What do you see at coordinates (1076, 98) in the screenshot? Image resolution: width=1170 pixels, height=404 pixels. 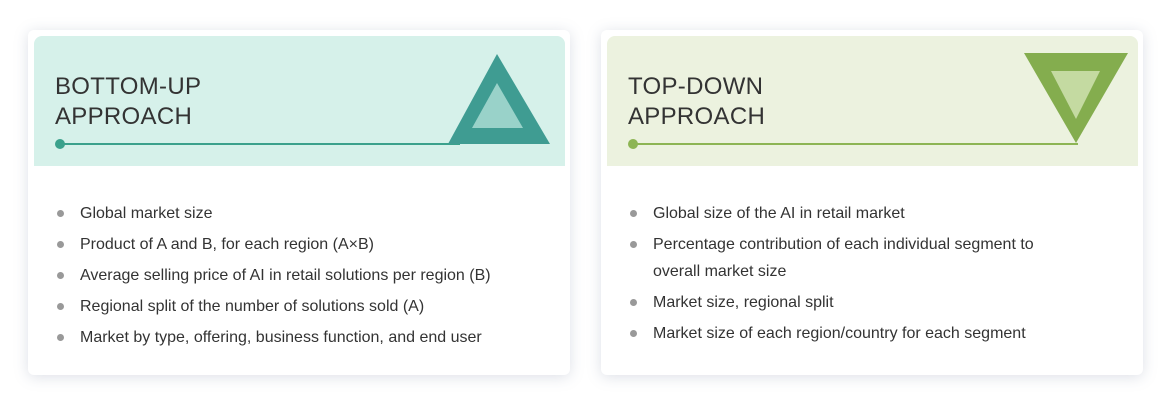 I see `triangle-down-icon` at bounding box center [1076, 98].